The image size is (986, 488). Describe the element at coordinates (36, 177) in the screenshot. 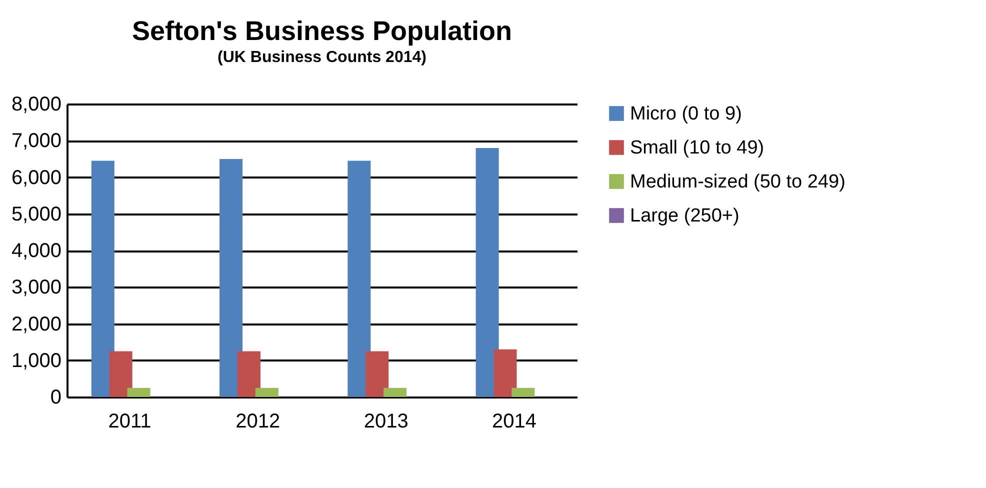

I see `y-tick-label: 6,000` at that location.